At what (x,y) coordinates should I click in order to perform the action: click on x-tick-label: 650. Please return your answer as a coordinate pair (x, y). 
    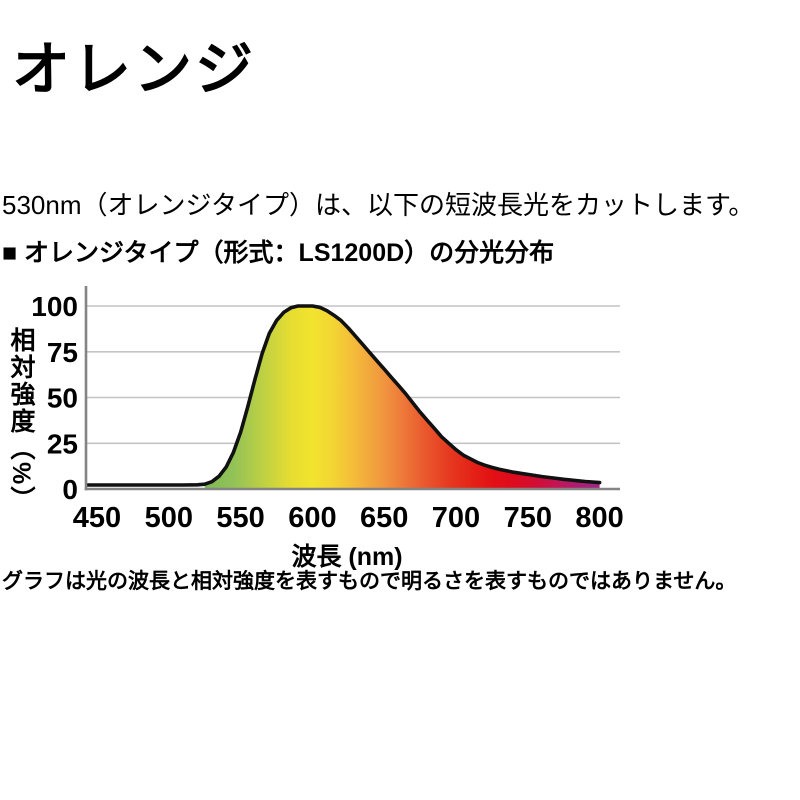
    Looking at the image, I should click on (384, 518).